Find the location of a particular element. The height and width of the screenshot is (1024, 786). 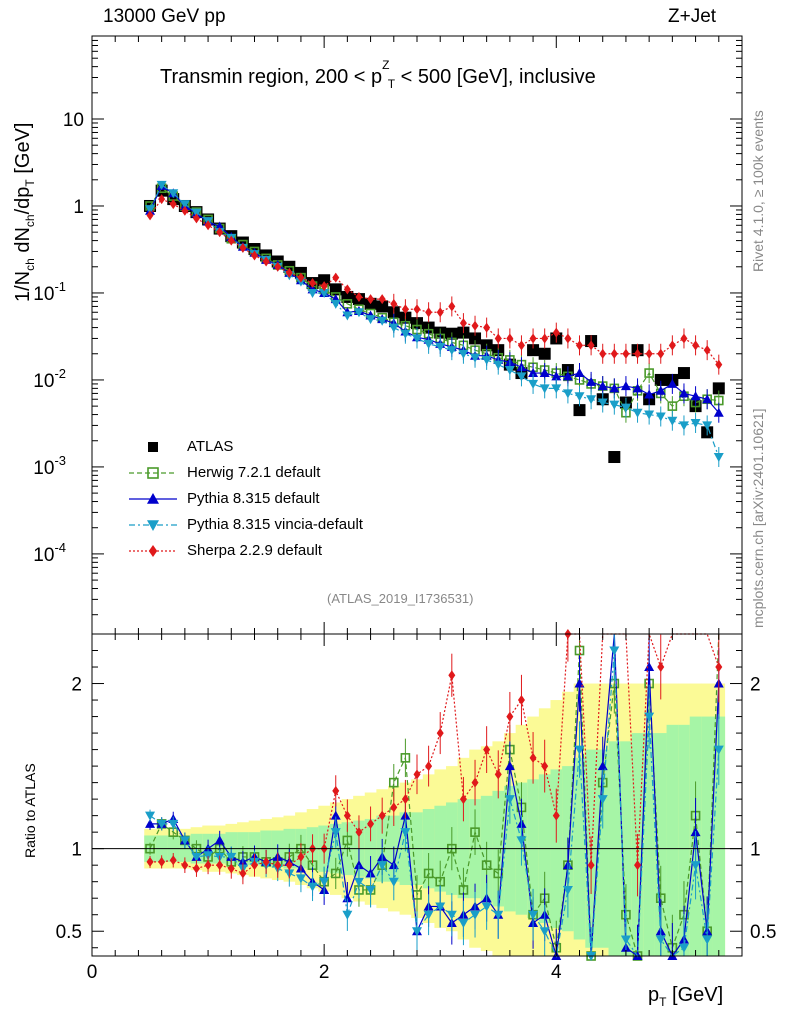

legend-marker-pythia is located at coordinates (153, 498).